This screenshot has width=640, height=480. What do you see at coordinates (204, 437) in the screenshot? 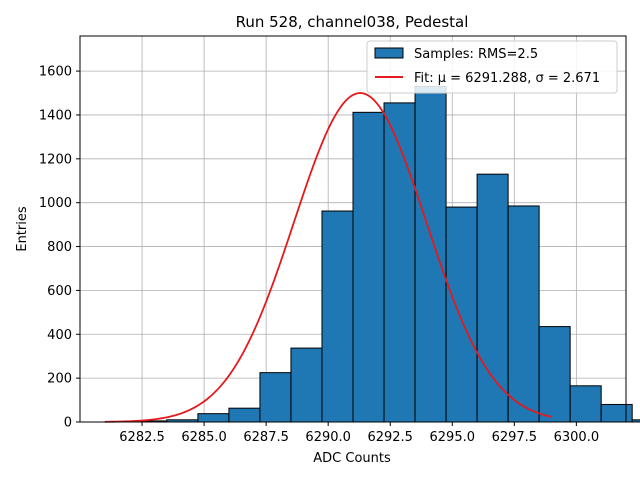
I see `x-tick-label: 6285.0` at bounding box center [204, 437].